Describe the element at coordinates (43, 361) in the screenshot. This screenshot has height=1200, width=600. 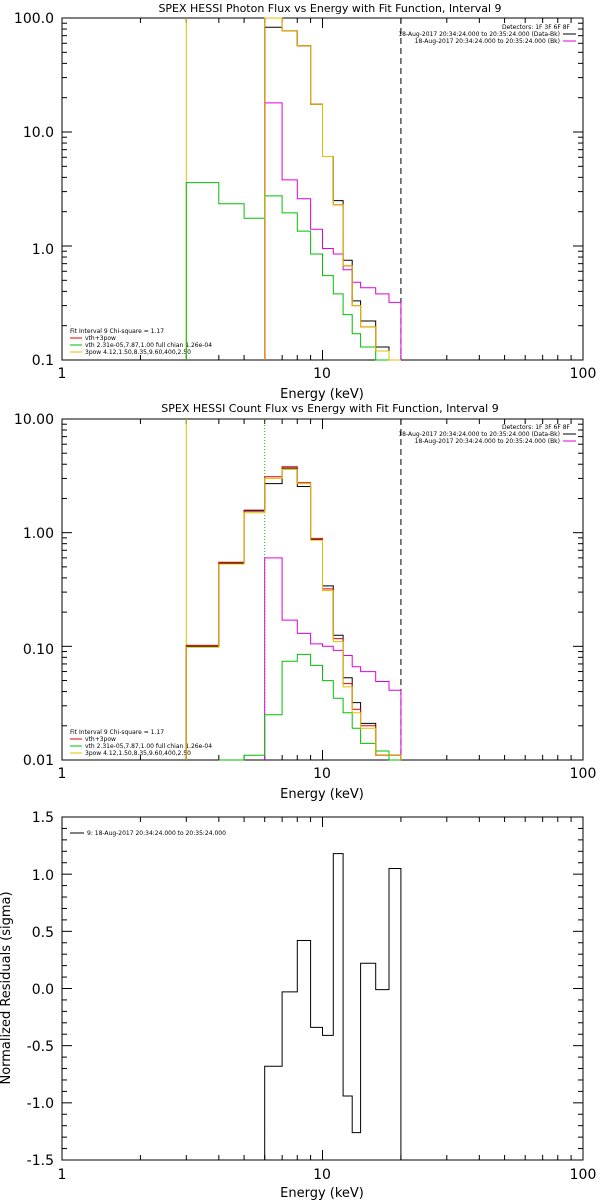
I see `photon-flux-y-tick-label: 0.1` at that location.